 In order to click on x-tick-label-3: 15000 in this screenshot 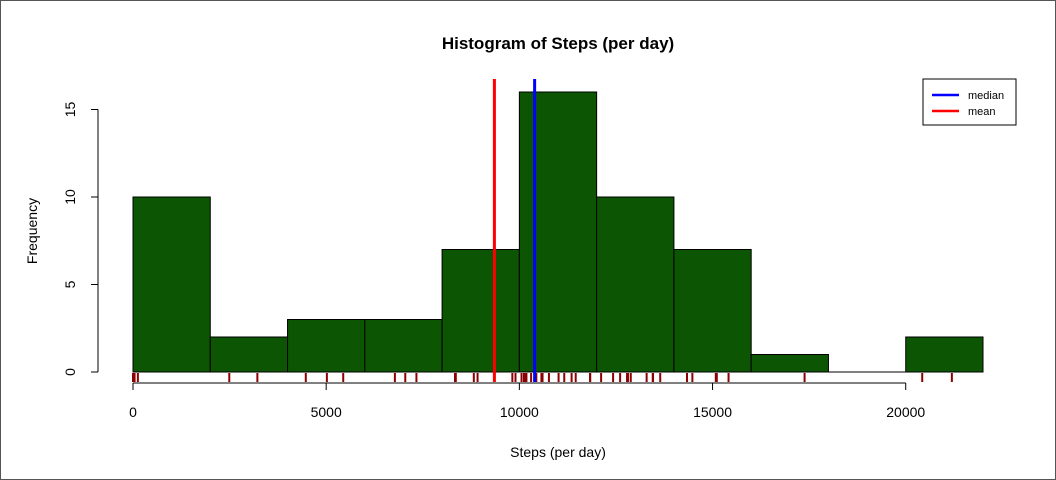, I will do `click(712, 412)`.